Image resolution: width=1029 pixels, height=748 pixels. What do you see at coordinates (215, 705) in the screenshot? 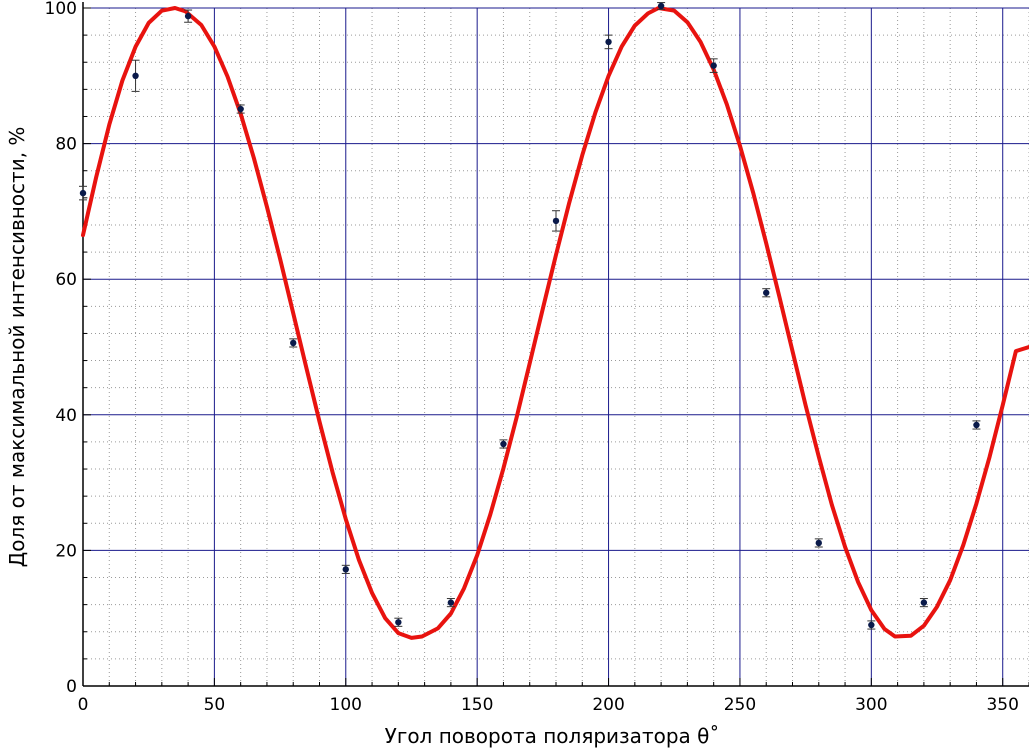
I see `x-tick-label: 50` at bounding box center [215, 705].